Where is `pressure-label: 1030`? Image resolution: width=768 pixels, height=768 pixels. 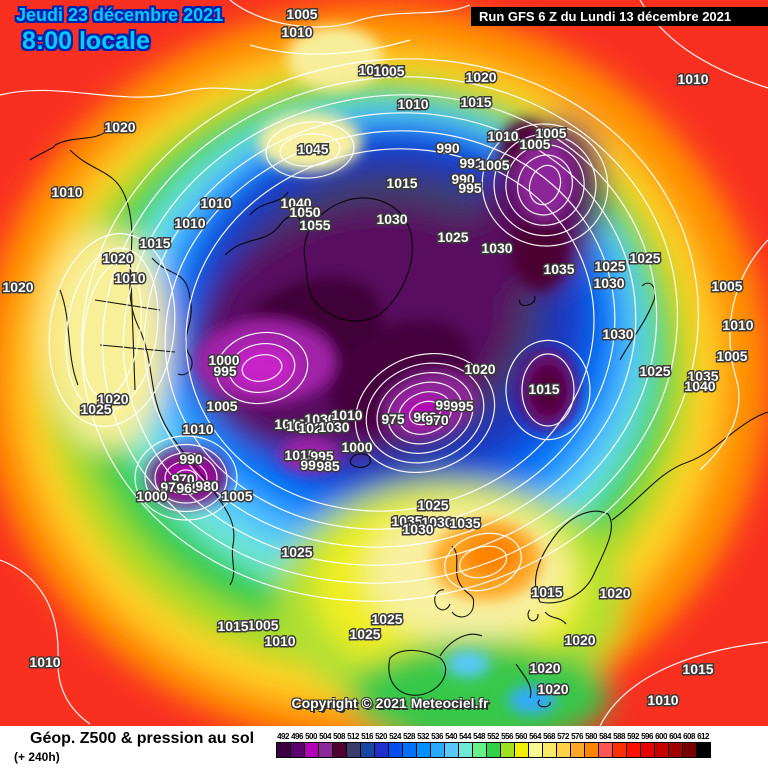 pressure-label: 1030 is located at coordinates (496, 248).